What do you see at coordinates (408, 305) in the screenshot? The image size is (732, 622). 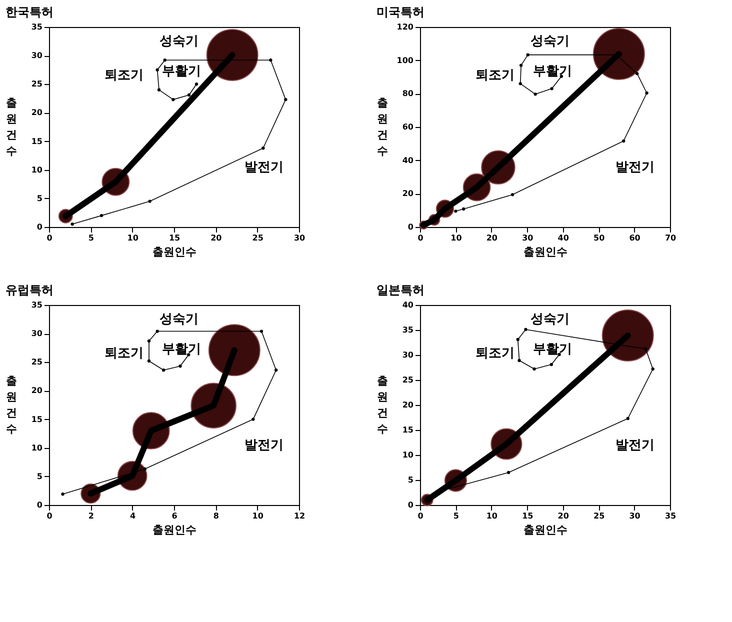 I see `y-tick-label: 40` at bounding box center [408, 305].